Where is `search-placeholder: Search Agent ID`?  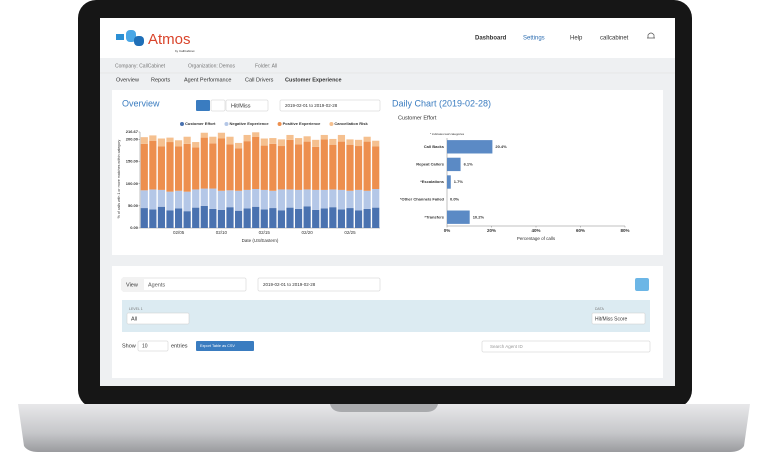
search-placeholder: Search Agent ID is located at coordinates (507, 346).